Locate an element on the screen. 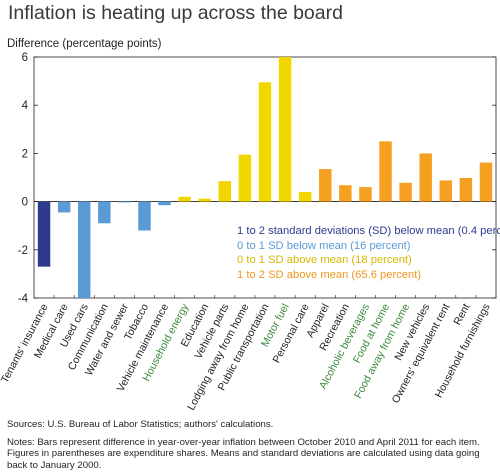 The height and width of the screenshot is (473, 500). legend-entry-4: 1 to 2 SD above mean (65.6 percent) is located at coordinates (329, 274).